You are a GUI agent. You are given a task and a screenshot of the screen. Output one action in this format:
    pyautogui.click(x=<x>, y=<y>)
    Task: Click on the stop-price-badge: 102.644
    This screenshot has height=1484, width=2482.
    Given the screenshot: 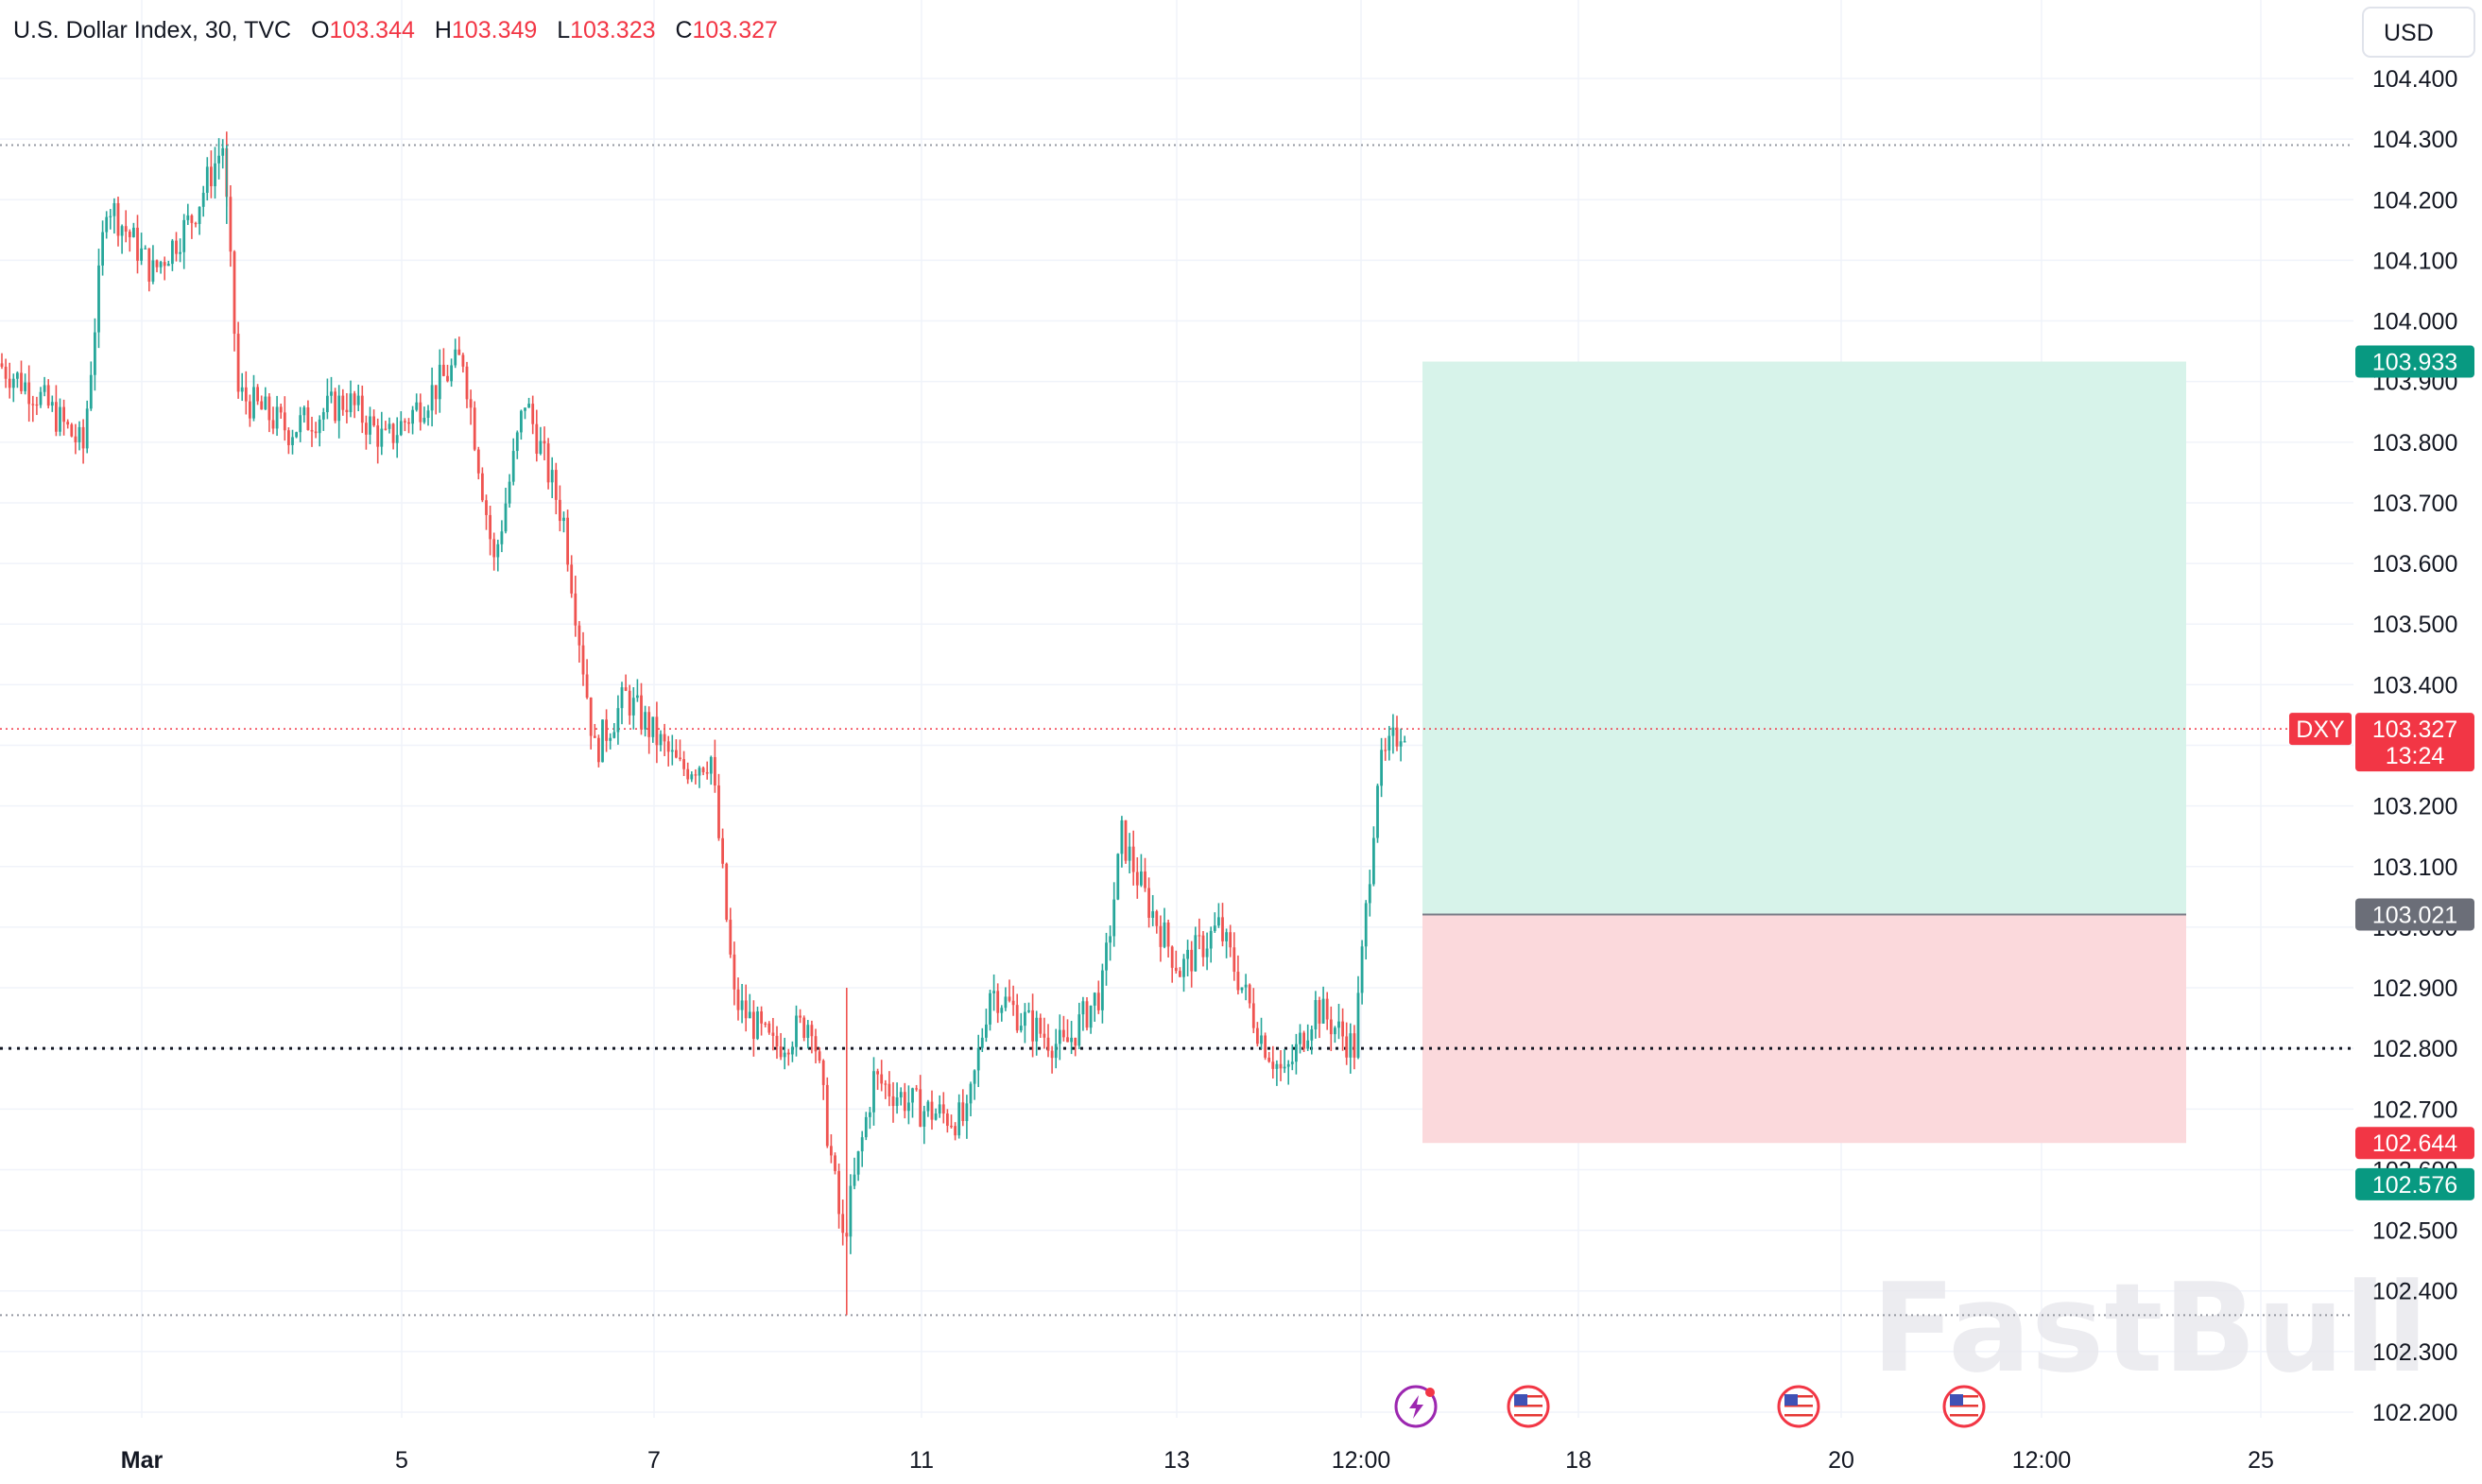 What is the action you would take?
    pyautogui.click(x=2414, y=1144)
    